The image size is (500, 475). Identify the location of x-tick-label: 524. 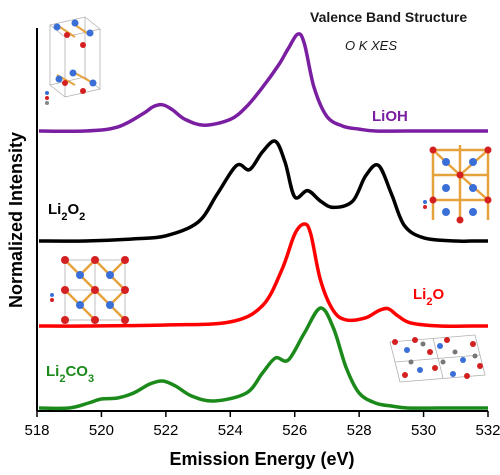
(230, 430).